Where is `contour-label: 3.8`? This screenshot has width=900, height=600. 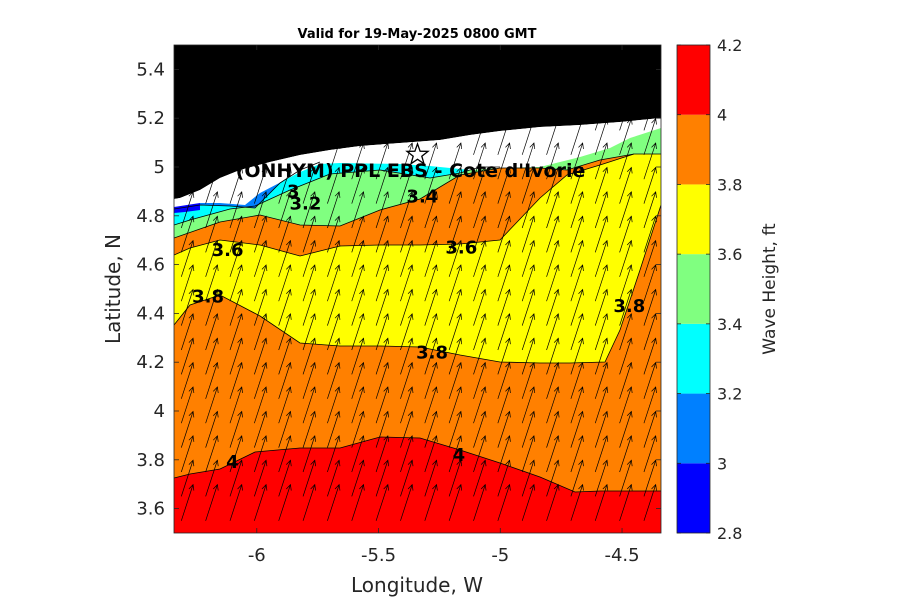 contour-label: 3.8 is located at coordinates (629, 306).